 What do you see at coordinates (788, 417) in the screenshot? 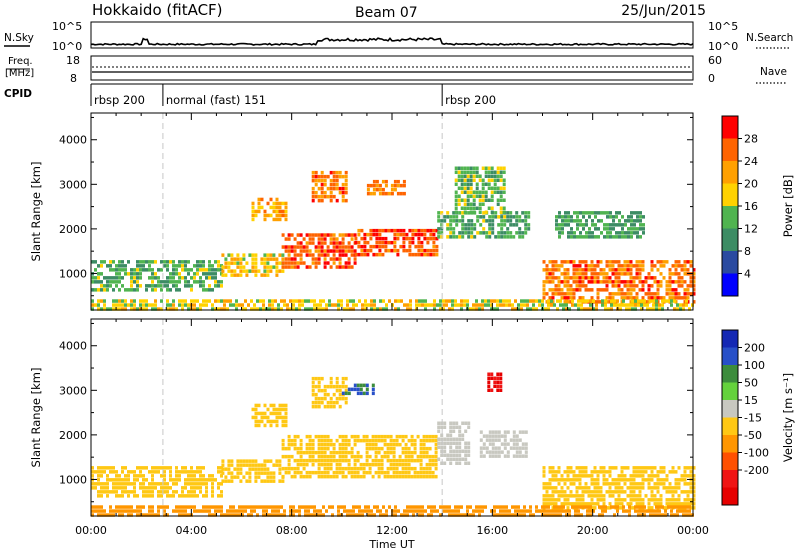
I see `colorbar-label: Velocity [m s⁻¹]` at bounding box center [788, 417].